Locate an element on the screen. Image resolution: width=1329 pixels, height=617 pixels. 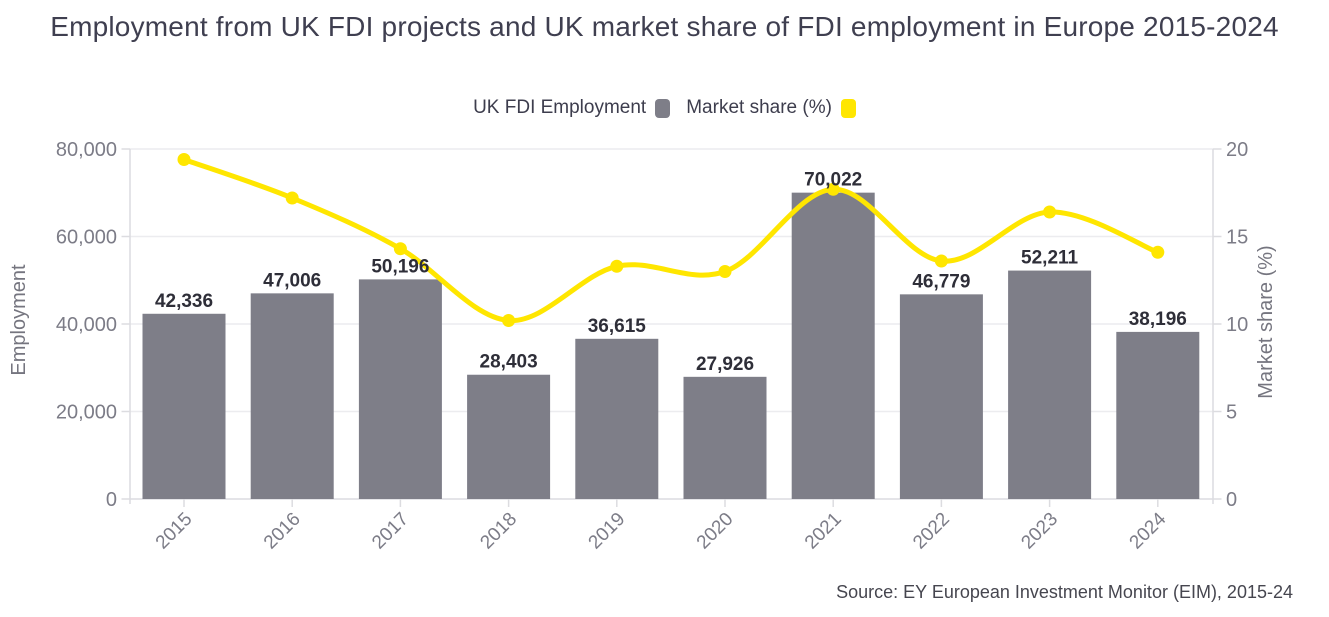
left-axis-tick-label: 80,000 is located at coordinates (86, 150).